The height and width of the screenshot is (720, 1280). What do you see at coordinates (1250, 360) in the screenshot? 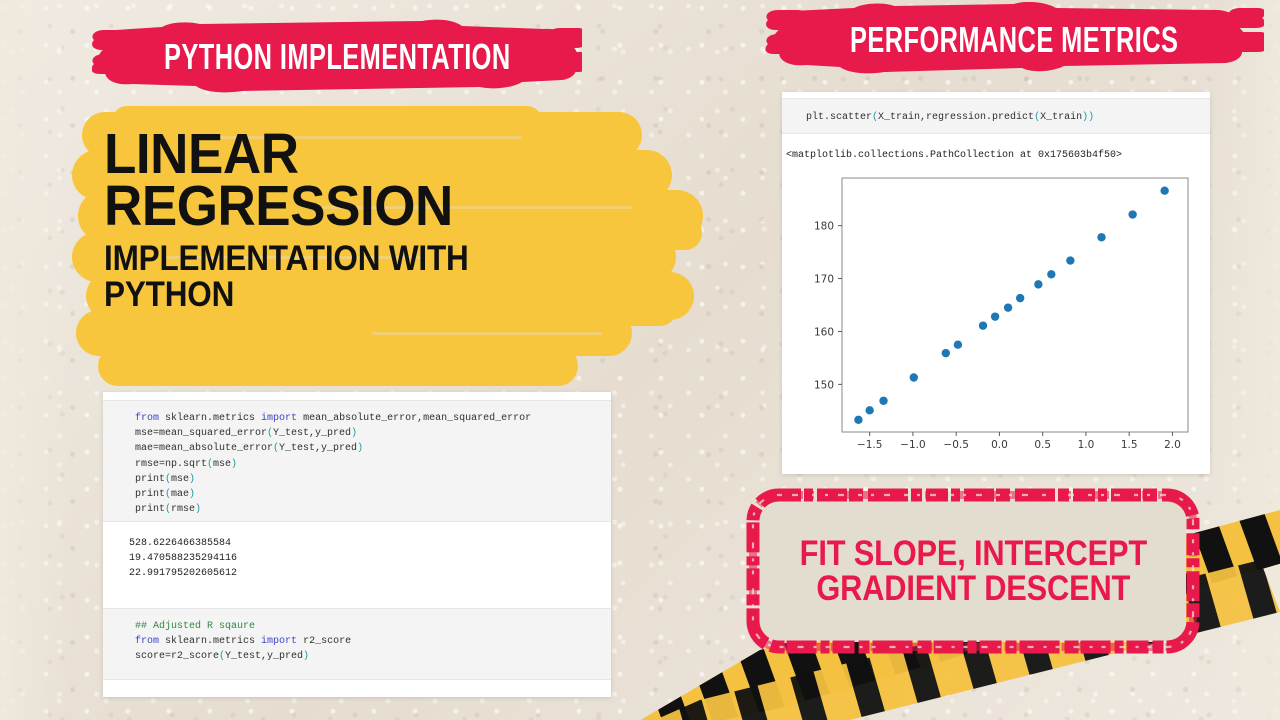
I see `background-edge-right` at bounding box center [1250, 360].